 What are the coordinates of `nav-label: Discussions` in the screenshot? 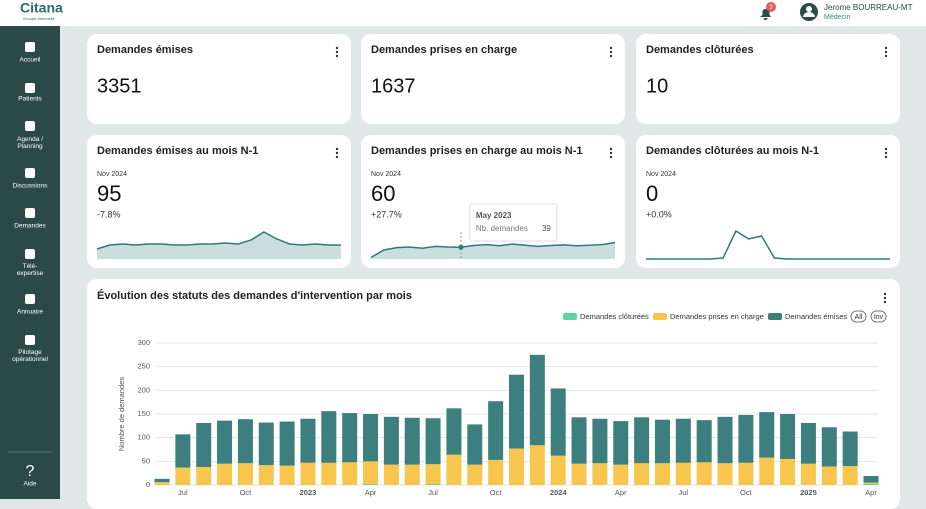 It's located at (30, 186).